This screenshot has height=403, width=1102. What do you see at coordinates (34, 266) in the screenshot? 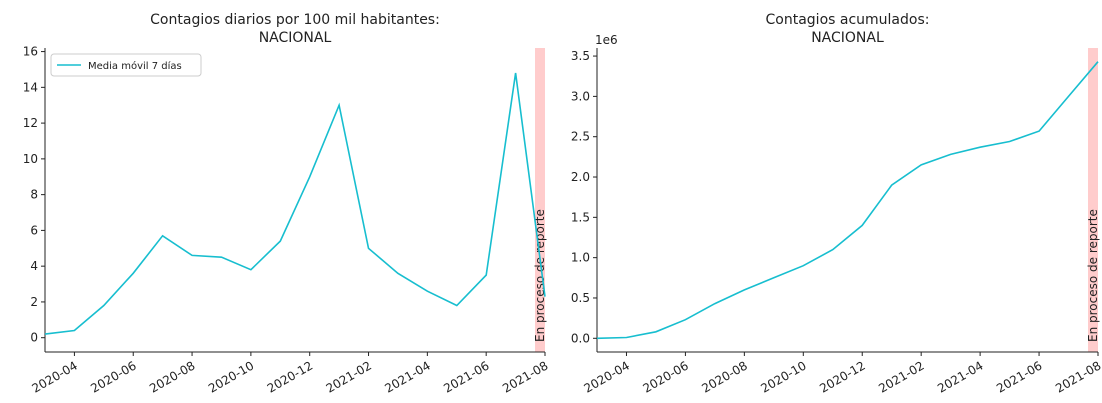
I see `y-tick-label: 4` at bounding box center [34, 266].